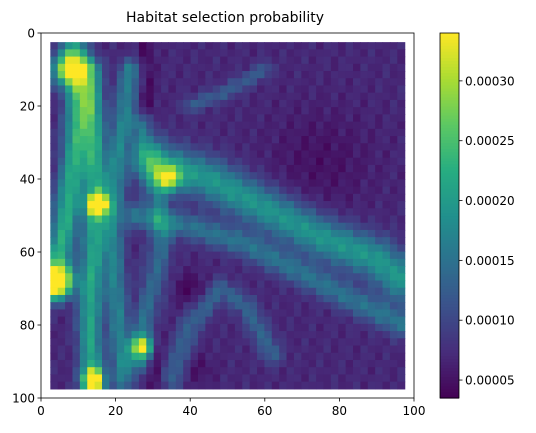 The width and height of the screenshot is (536, 433). What do you see at coordinates (264, 411) in the screenshot?
I see `x-tick-label: 60` at bounding box center [264, 411].